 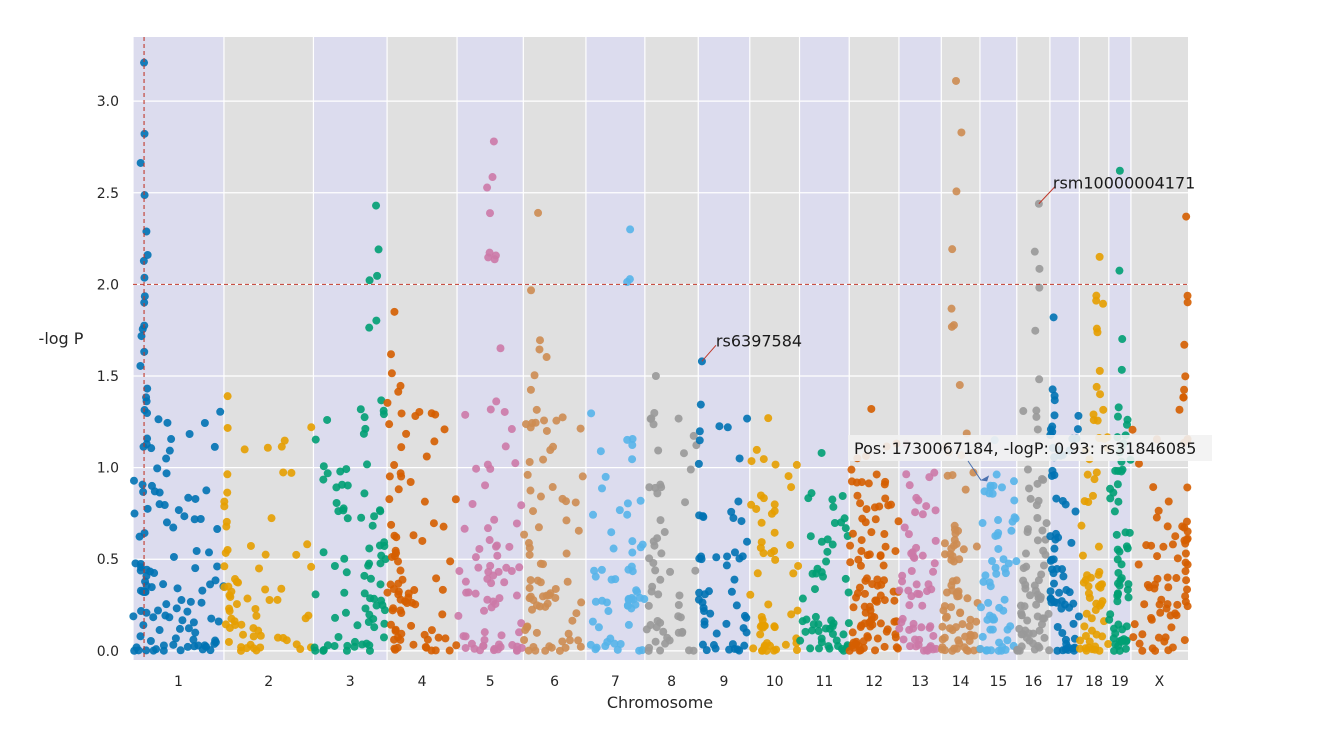 What do you see at coordinates (698, 599) in the screenshot?
I see `snp-point-chr9` at bounding box center [698, 599].